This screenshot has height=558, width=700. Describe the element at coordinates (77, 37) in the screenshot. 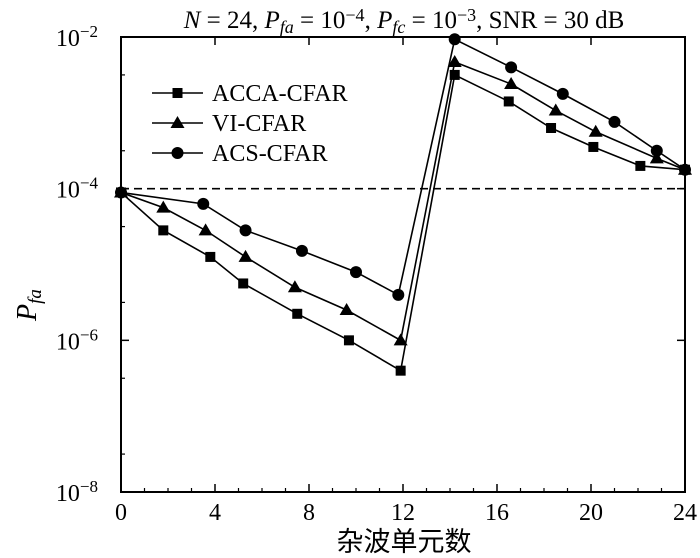

I see `y-tick-label: 10⁻²` at that location.